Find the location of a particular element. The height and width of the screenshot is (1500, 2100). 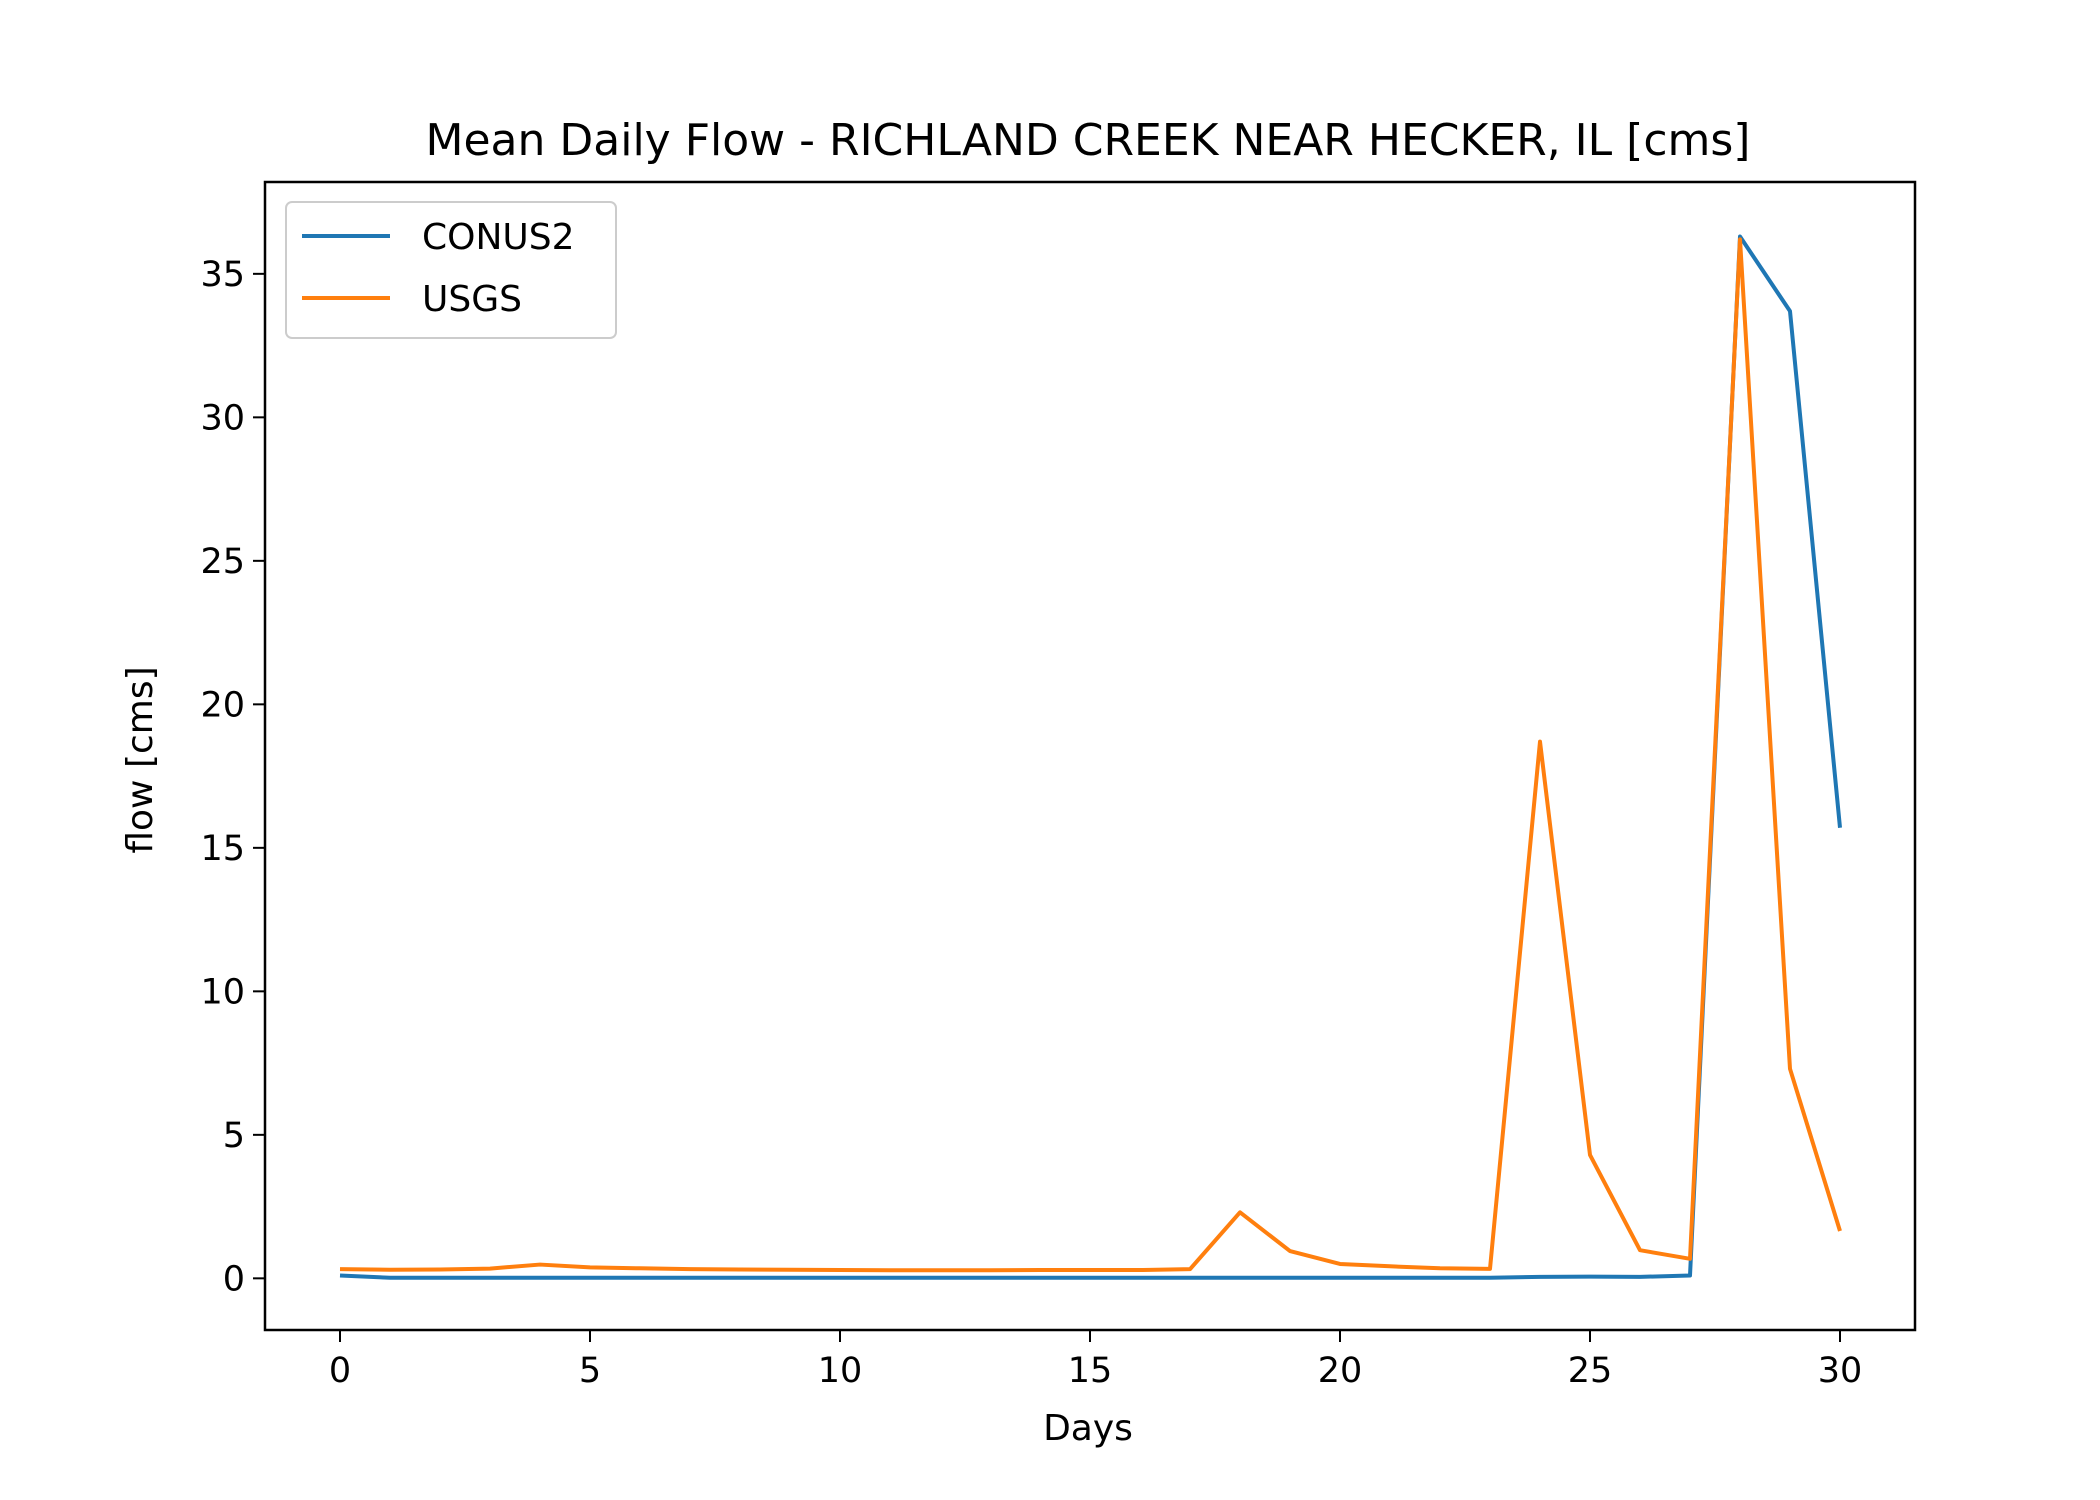

x-tick-label: 25 is located at coordinates (1590, 1371).